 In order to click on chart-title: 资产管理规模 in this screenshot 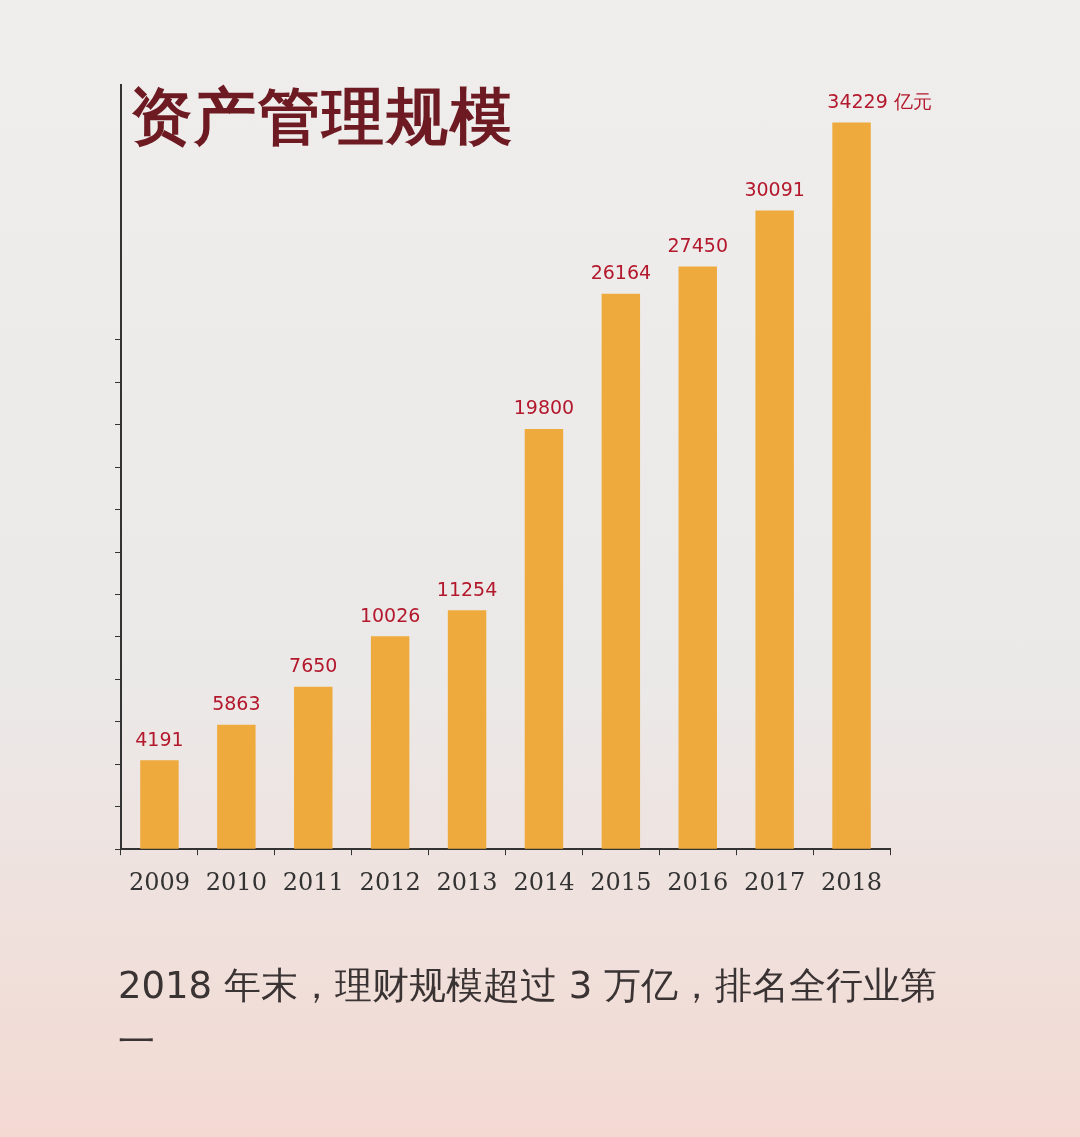, I will do `click(322, 117)`.